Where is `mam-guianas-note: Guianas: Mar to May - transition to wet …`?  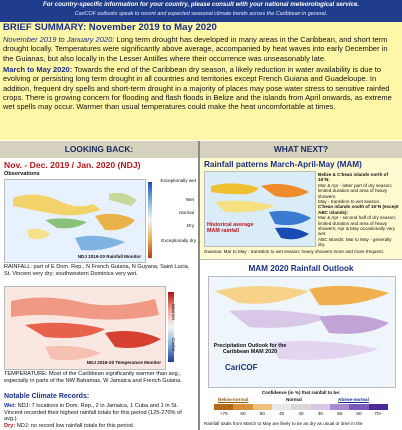 mam-guianas-note: Guianas: Mar to May - transition to wet … is located at coordinates (294, 251).